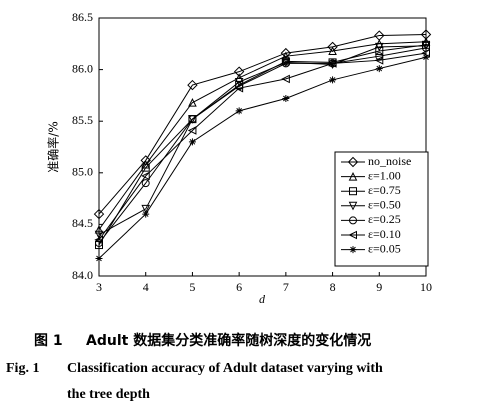  Describe the element at coordinates (384, 248) in the screenshot. I see `legend-label: ε=0.05` at that location.